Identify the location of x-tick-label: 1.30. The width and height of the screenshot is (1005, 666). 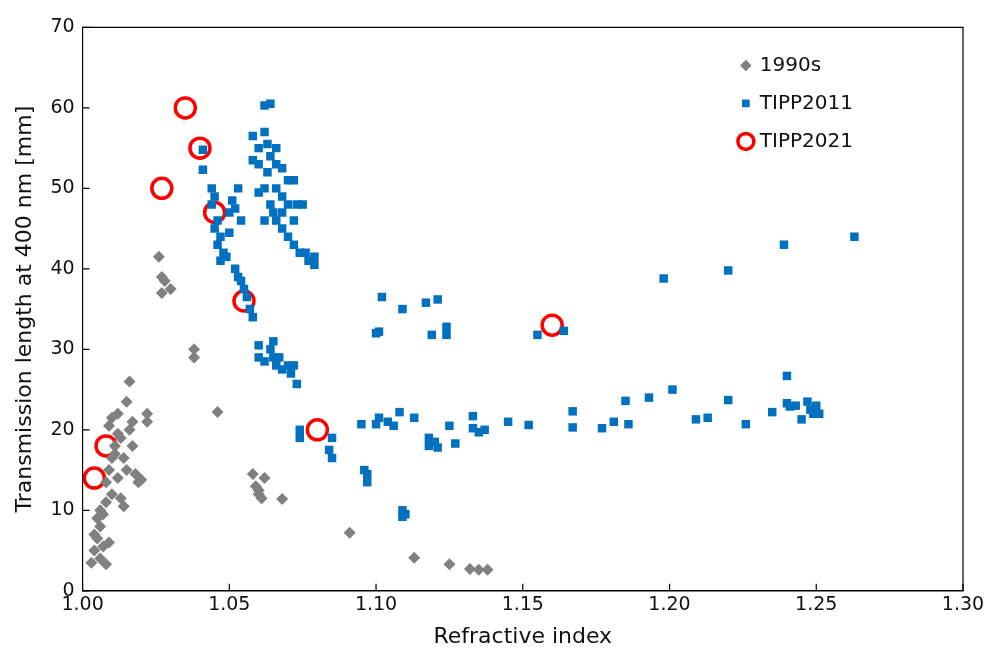
(963, 603).